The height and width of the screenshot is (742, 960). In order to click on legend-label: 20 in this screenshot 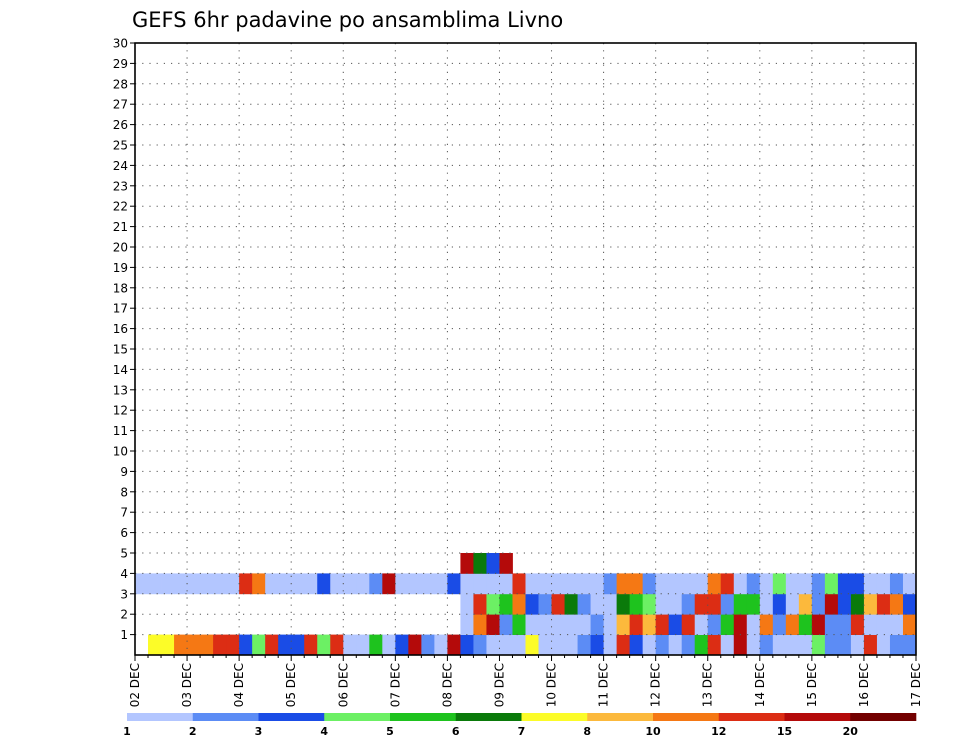, I will do `click(851, 731)`.